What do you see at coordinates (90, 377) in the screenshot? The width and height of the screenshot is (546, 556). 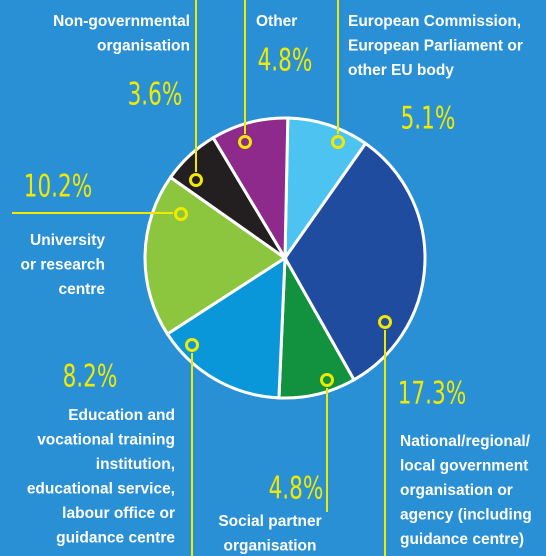 I see `value-label: 8.2%` at bounding box center [90, 377].